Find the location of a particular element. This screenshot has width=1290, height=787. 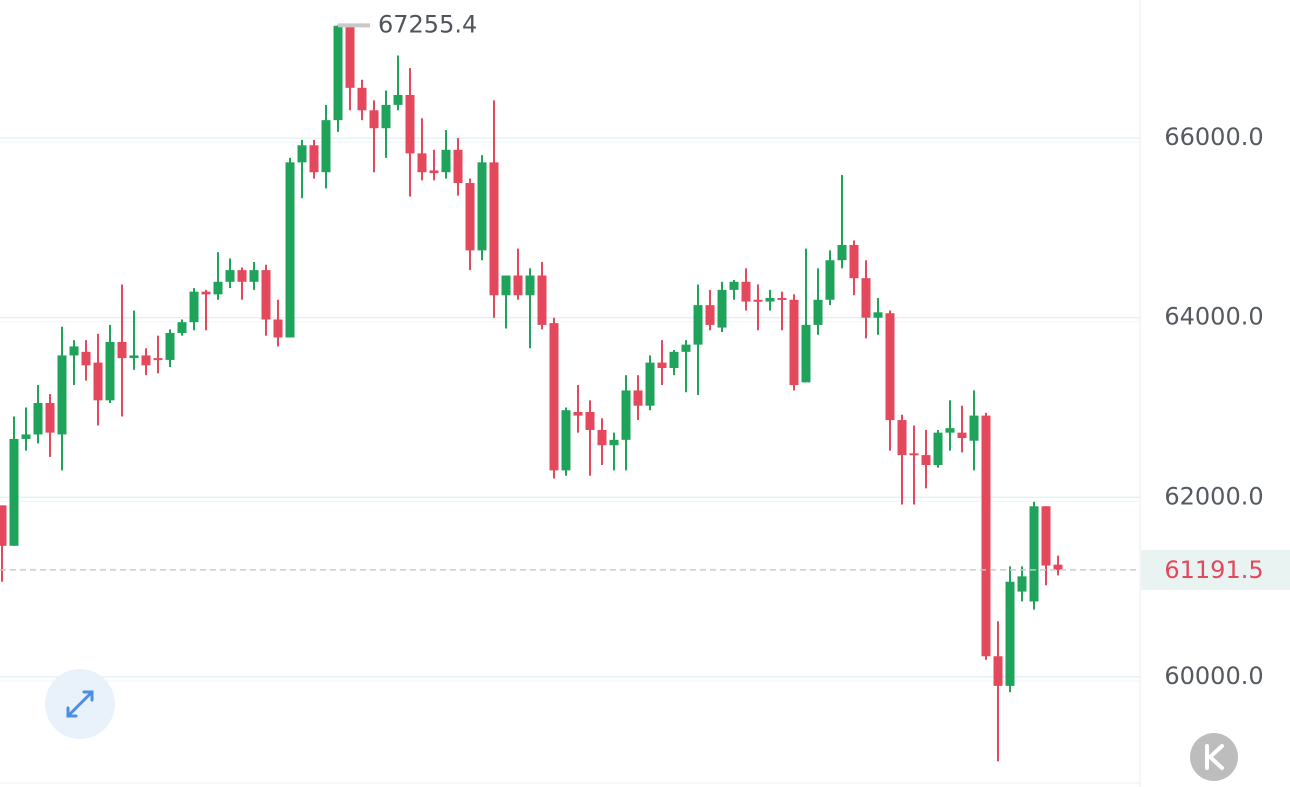

y-tick-label: 66000.0 is located at coordinates (1213, 137).